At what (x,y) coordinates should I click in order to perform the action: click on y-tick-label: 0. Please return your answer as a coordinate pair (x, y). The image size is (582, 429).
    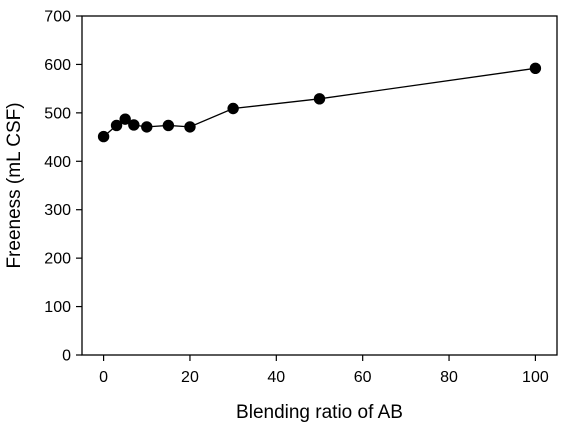
    Looking at the image, I should click on (66, 356).